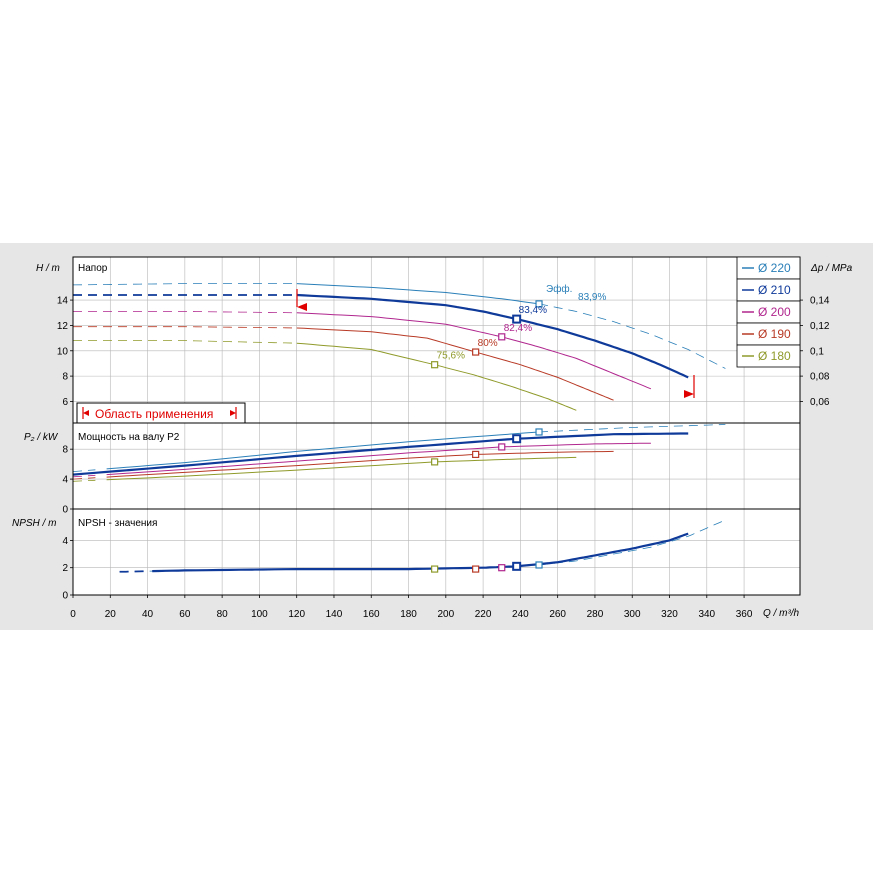  I want to click on x-tick-label: 200, so click(445, 614).